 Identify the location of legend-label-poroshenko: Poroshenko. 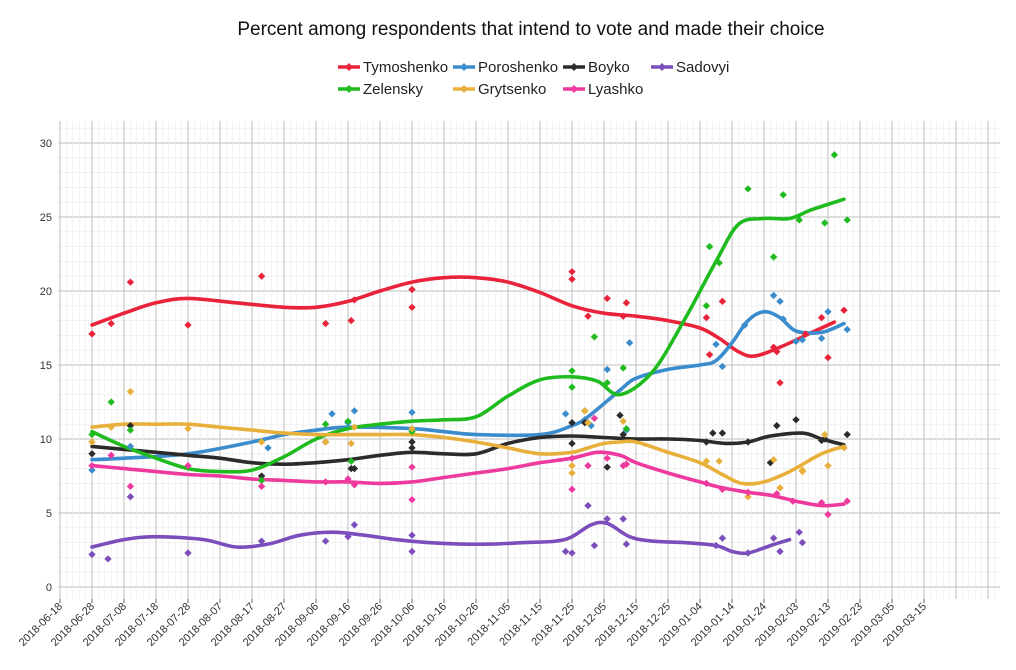
(518, 67).